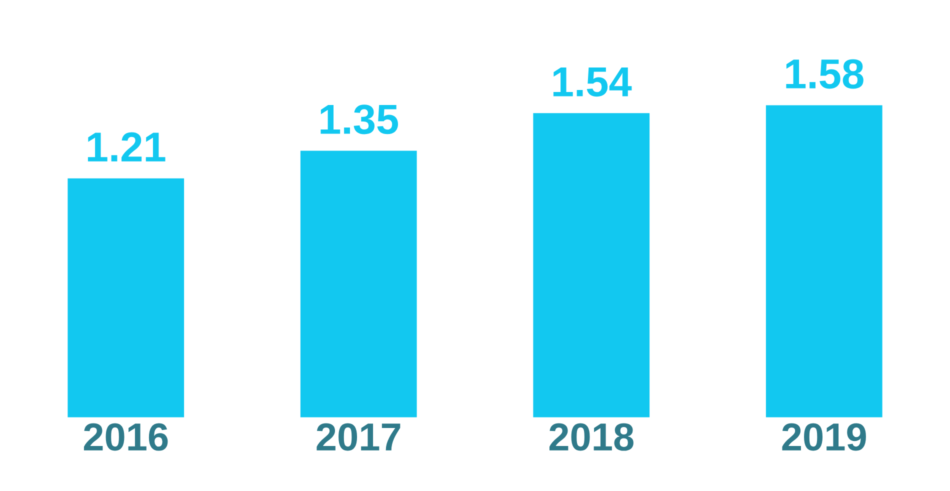 The width and height of the screenshot is (950, 491). Describe the element at coordinates (358, 437) in the screenshot. I see `x-tick-label: 2017` at that location.